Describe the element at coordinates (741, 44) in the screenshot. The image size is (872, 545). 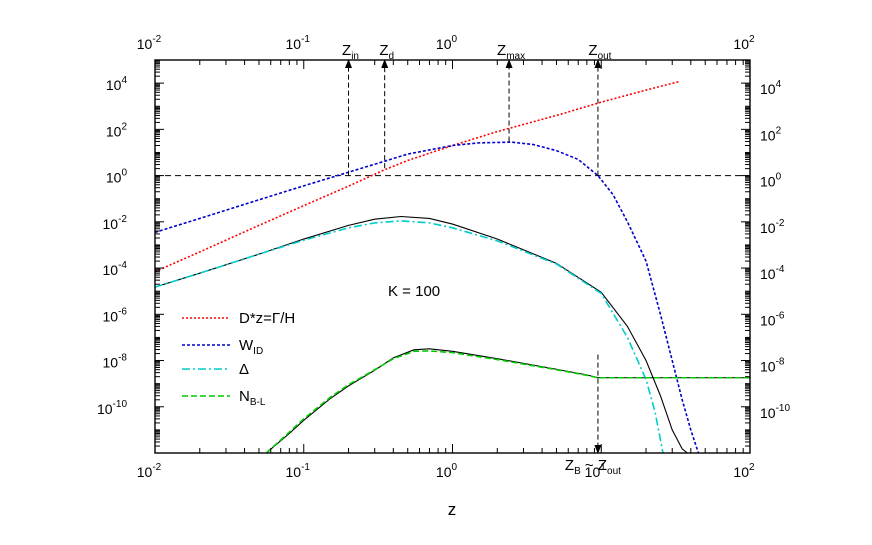
I see `x-top-tick-label-3-base: 10` at that location.